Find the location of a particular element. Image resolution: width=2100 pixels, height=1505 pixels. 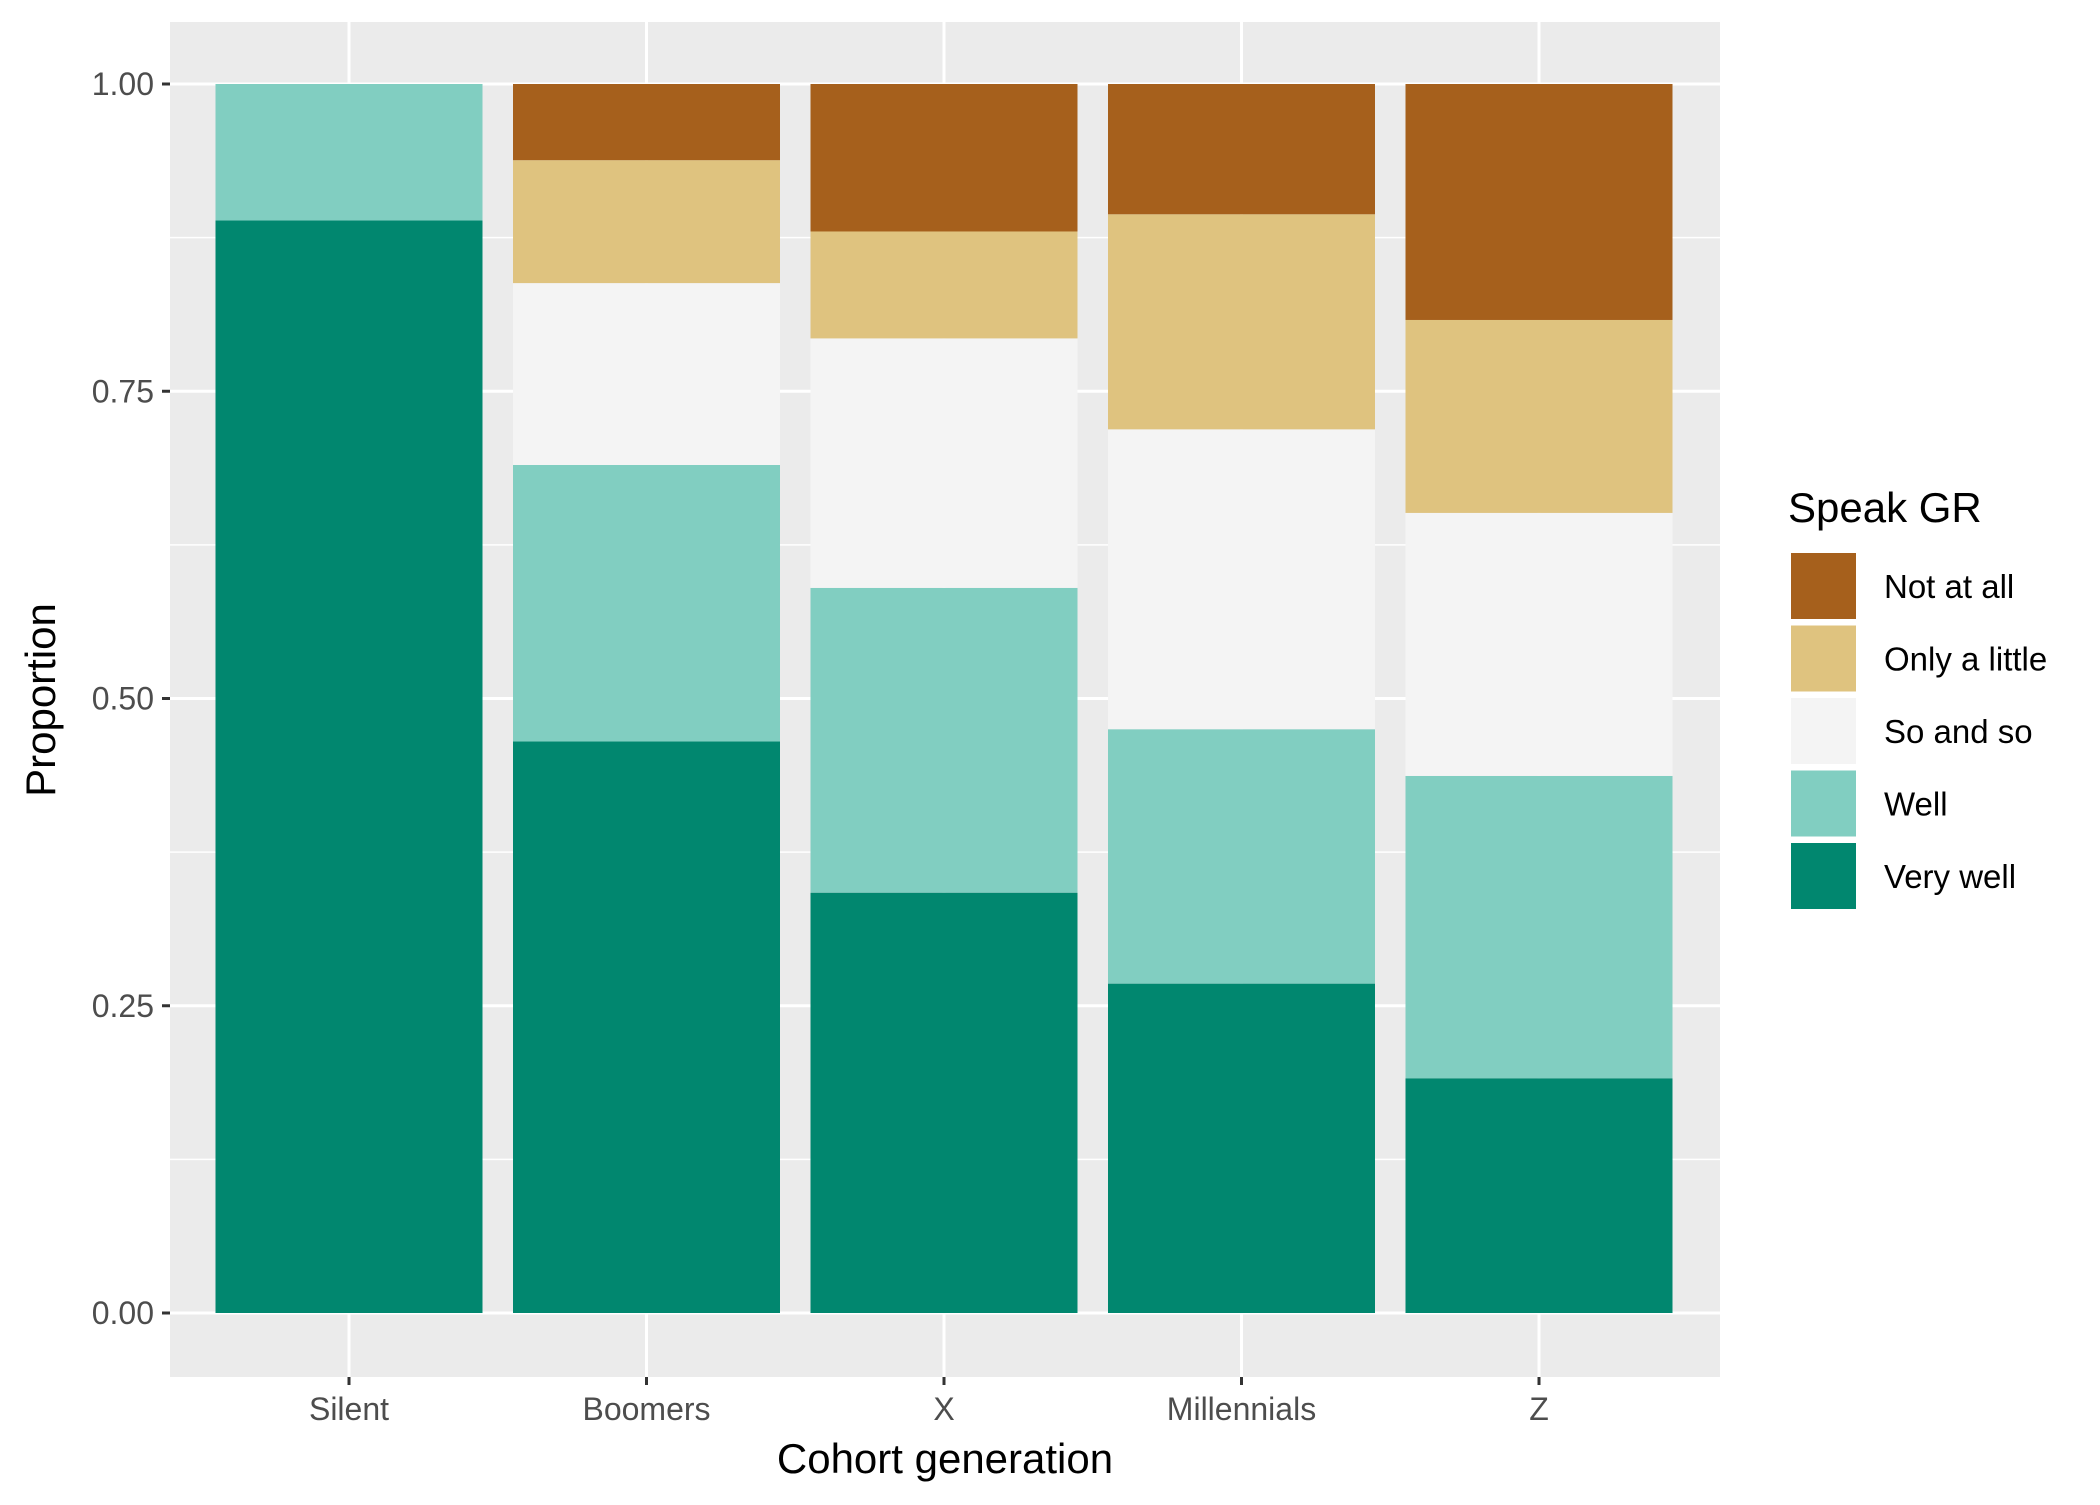

x-tick-label: X is located at coordinates (943, 1409).